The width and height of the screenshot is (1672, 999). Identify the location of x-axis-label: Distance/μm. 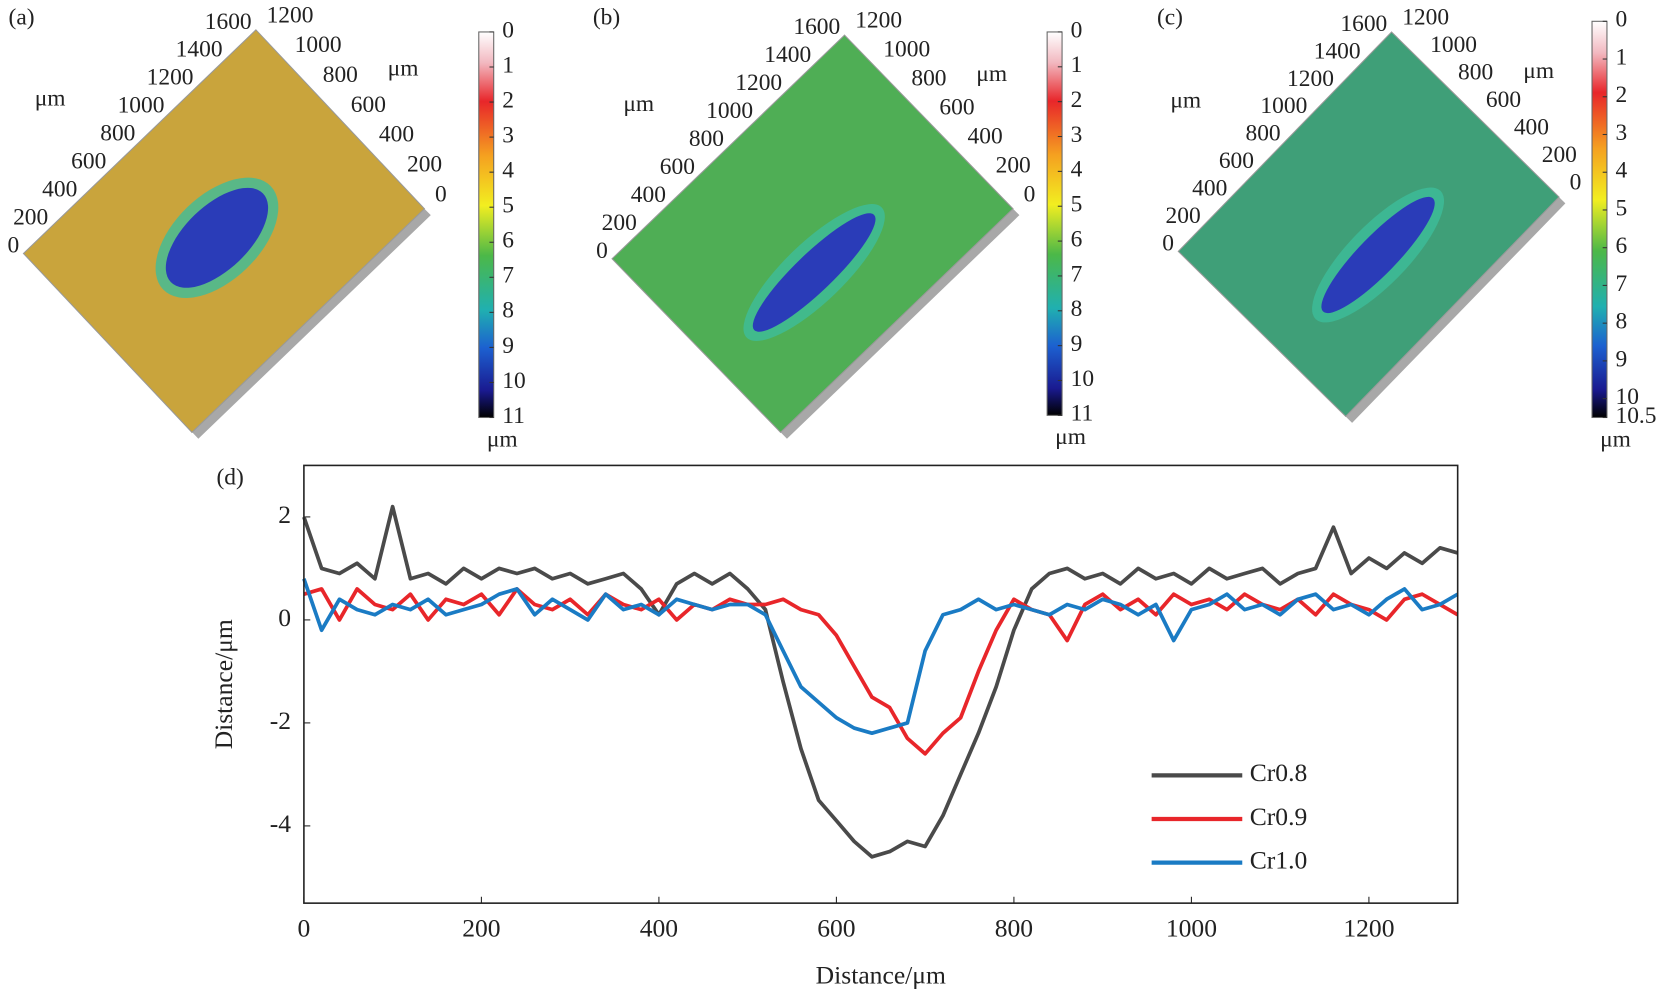
(881, 975).